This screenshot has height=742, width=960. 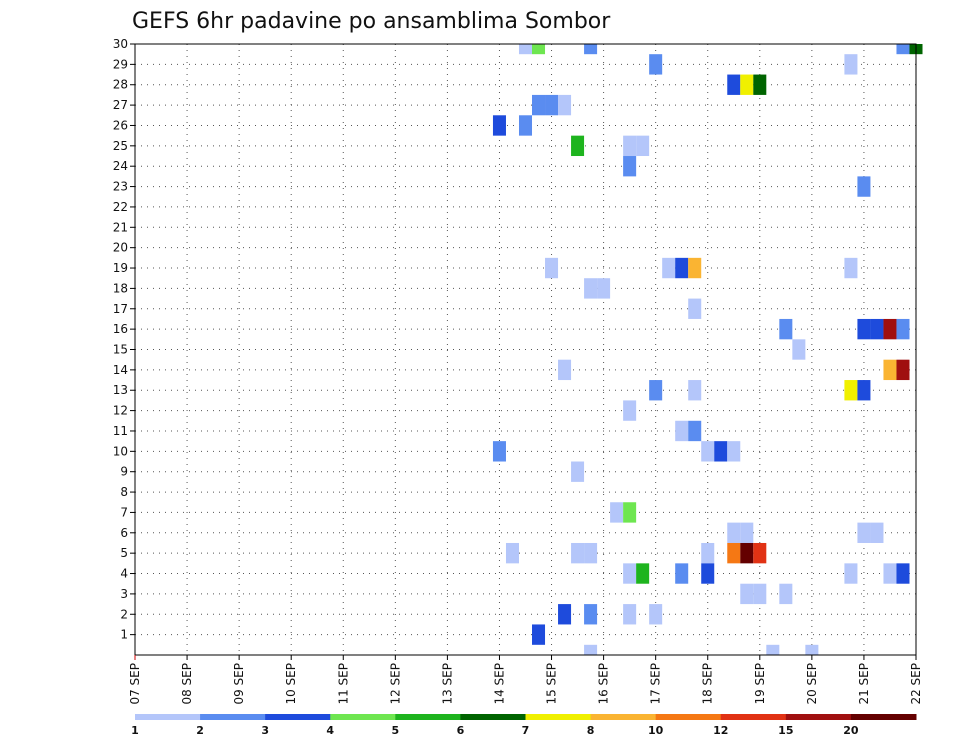 What do you see at coordinates (124, 492) in the screenshot?
I see `y-tick-label: 8` at bounding box center [124, 492].